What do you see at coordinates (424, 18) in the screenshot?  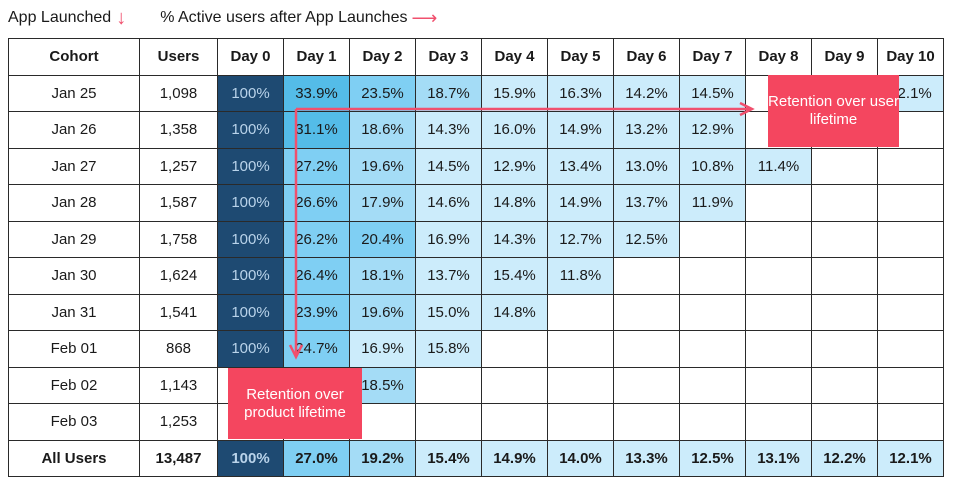 I see `arrow-right-icon: ⟶` at bounding box center [424, 18].